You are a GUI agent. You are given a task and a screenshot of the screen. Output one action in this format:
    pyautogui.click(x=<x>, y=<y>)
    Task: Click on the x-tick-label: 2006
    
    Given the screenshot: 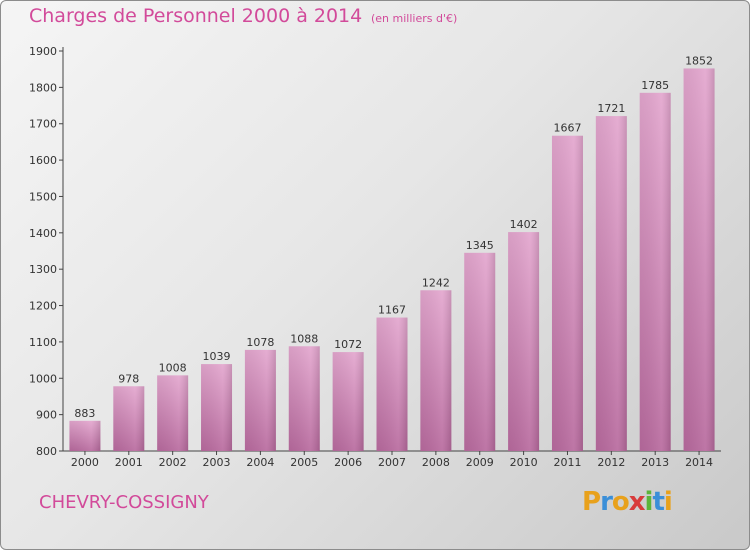 What is the action you would take?
    pyautogui.click(x=348, y=462)
    